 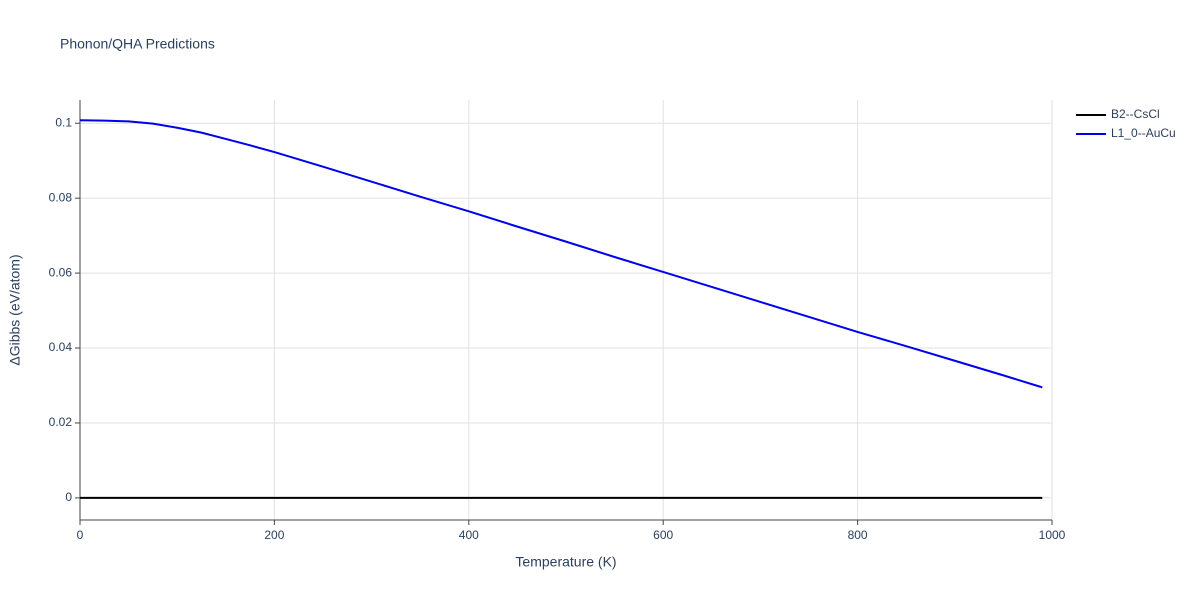 I want to click on x-tick-label: 600, so click(x=663, y=535).